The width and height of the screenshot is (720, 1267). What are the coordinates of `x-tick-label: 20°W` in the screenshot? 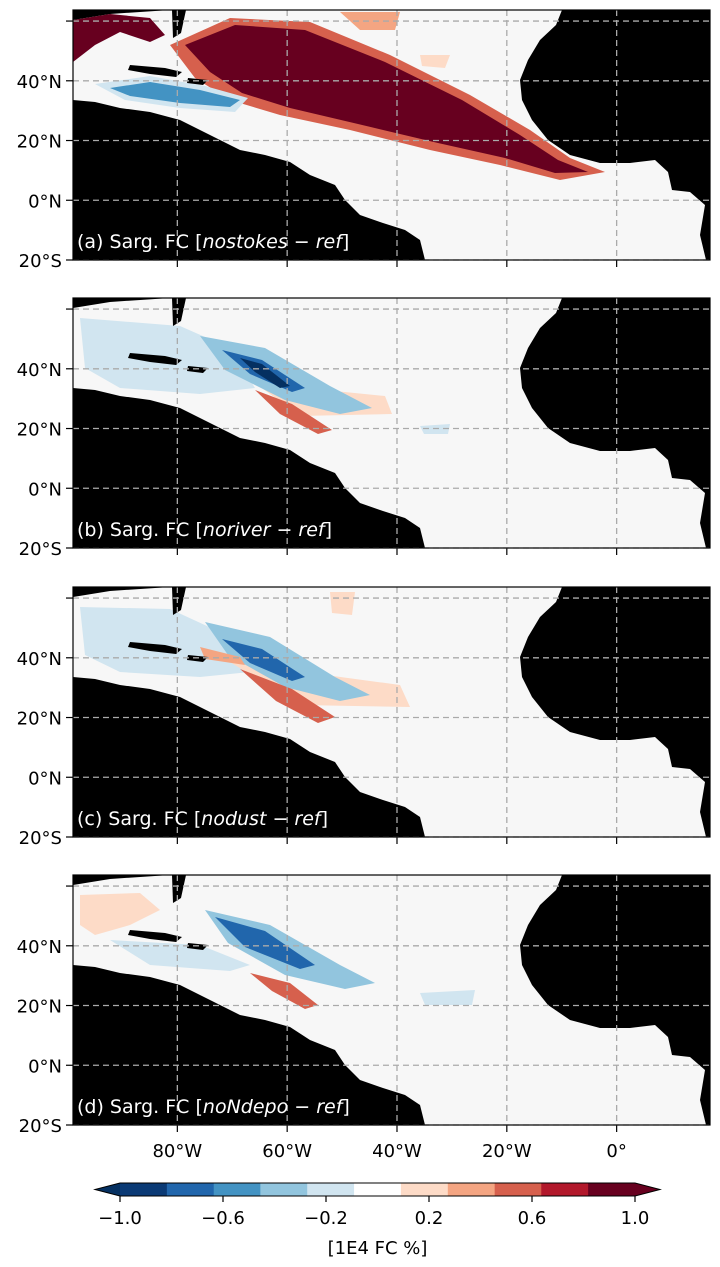 It's located at (507, 1151).